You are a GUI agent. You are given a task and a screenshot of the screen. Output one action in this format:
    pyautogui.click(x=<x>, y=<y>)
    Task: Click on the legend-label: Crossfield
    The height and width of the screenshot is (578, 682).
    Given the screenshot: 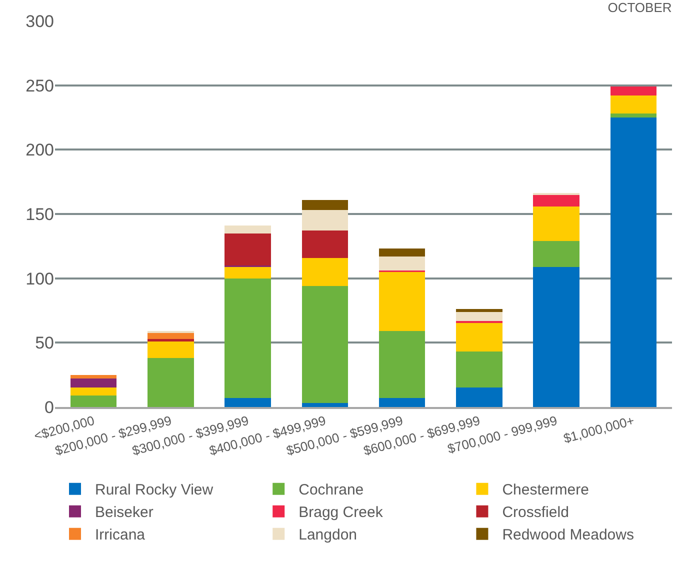 What is the action you would take?
    pyautogui.click(x=535, y=513)
    